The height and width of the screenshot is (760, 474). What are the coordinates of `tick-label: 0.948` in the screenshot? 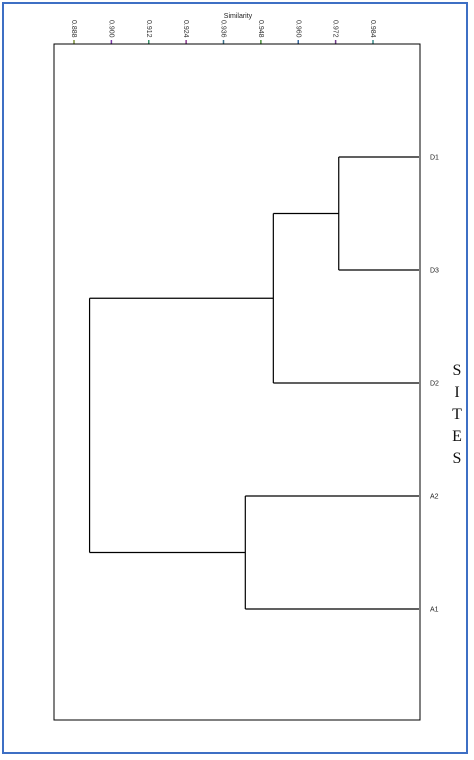 It's located at (260, 29).